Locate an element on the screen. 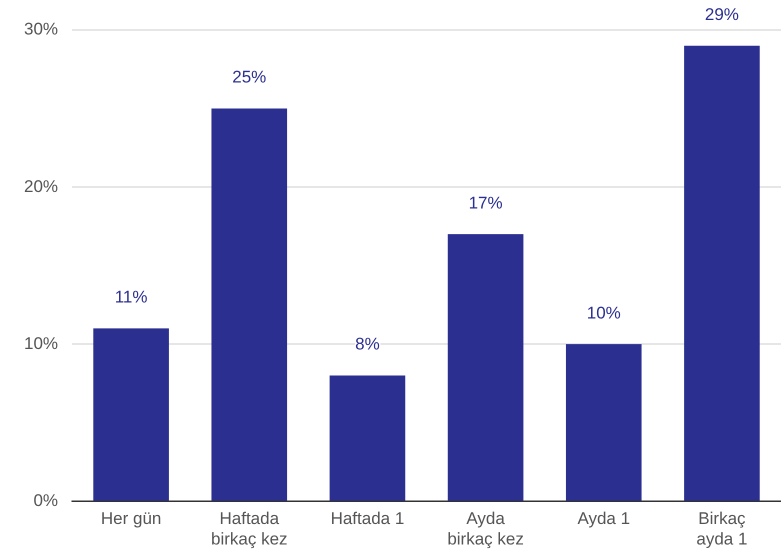 This screenshot has width=781, height=558. x-tick-label: Ayda birkaç kez is located at coordinates (485, 528).